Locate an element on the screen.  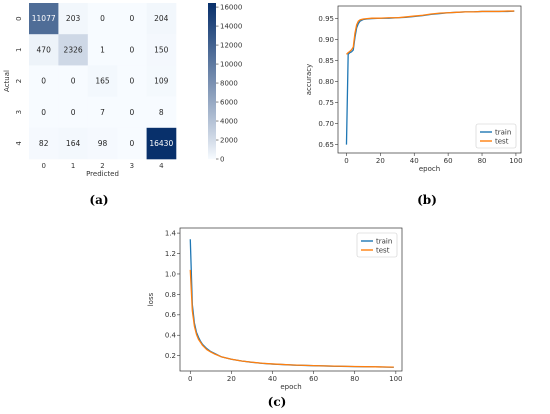
x-axis-label: Predicted is located at coordinates (102, 174).